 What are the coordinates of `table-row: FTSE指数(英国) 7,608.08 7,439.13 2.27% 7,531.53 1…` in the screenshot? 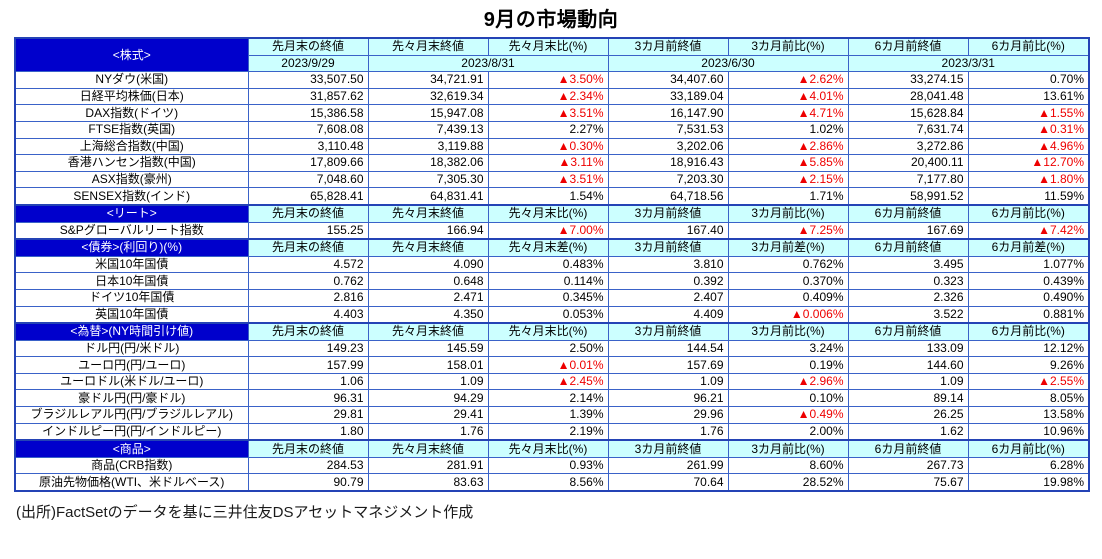 It's located at (552, 129).